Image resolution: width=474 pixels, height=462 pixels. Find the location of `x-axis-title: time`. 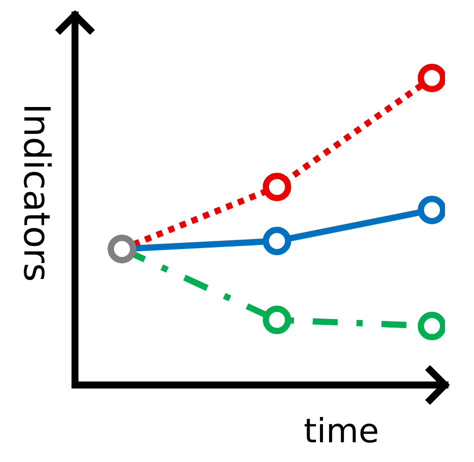

x-axis-title: time is located at coordinates (341, 429).